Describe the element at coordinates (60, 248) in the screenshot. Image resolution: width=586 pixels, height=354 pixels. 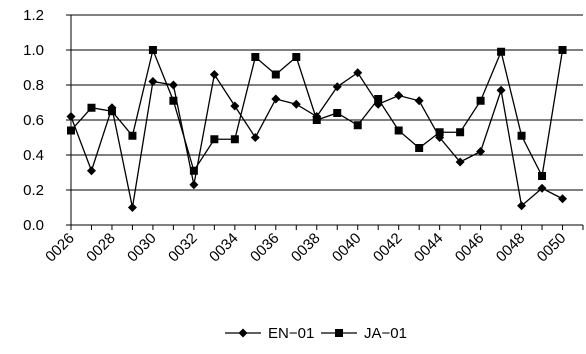
I see `x-tick-label: 0026` at that location.